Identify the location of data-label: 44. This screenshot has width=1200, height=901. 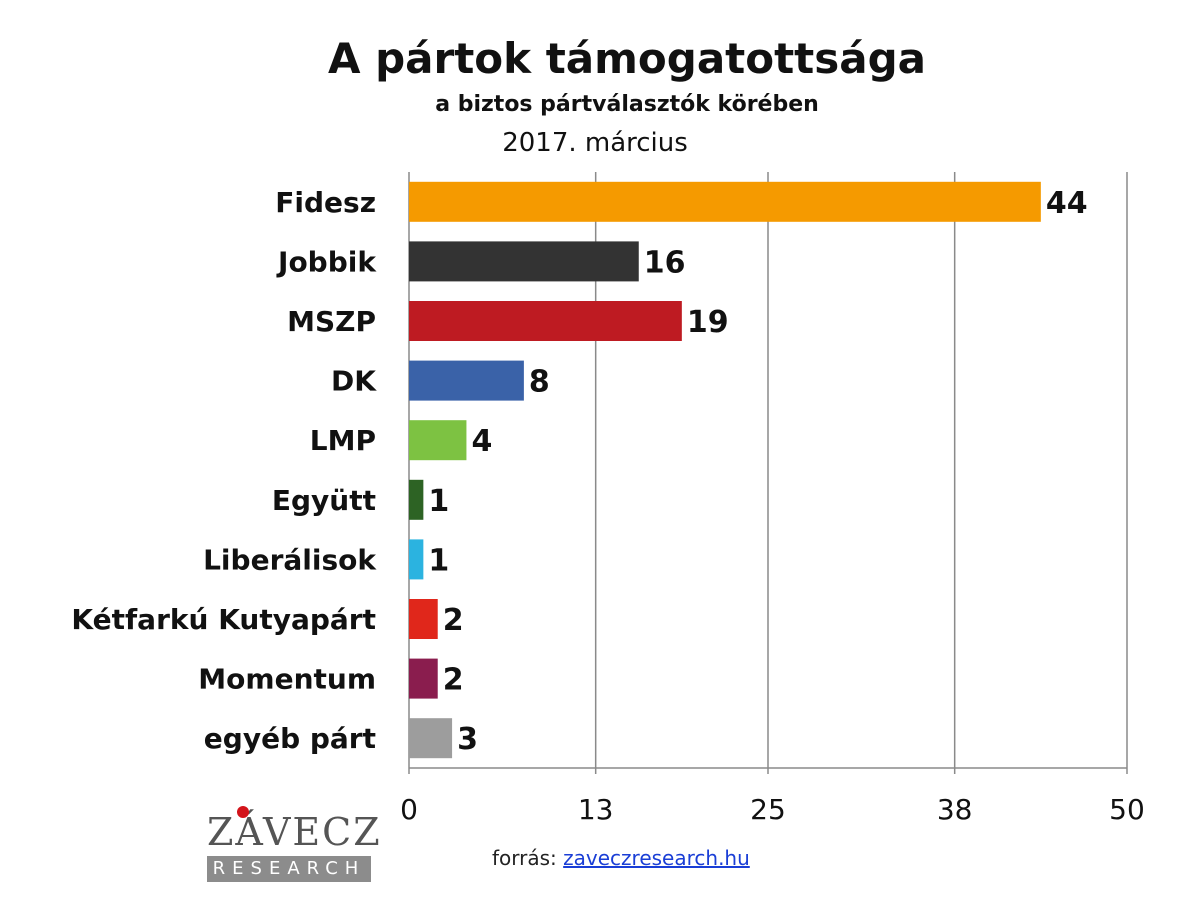
(1067, 203).